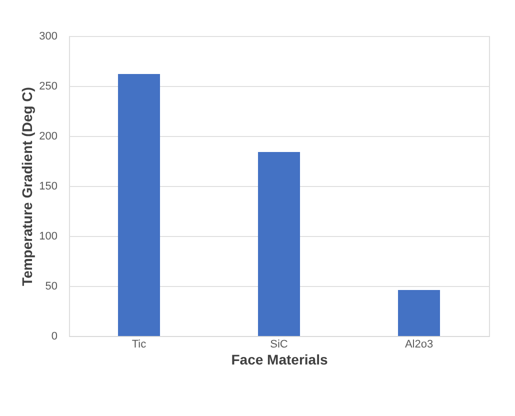  What do you see at coordinates (419, 344) in the screenshot?
I see `x-tick-label: Al2o3` at bounding box center [419, 344].